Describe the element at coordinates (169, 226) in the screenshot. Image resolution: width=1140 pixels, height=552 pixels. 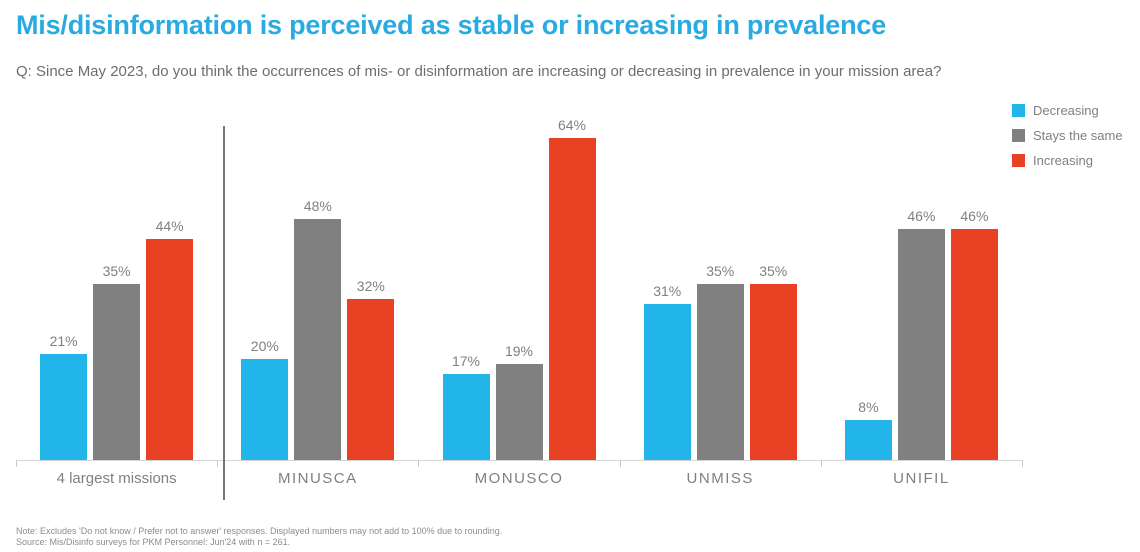
I see `bar-value-label: 44%` at that location.